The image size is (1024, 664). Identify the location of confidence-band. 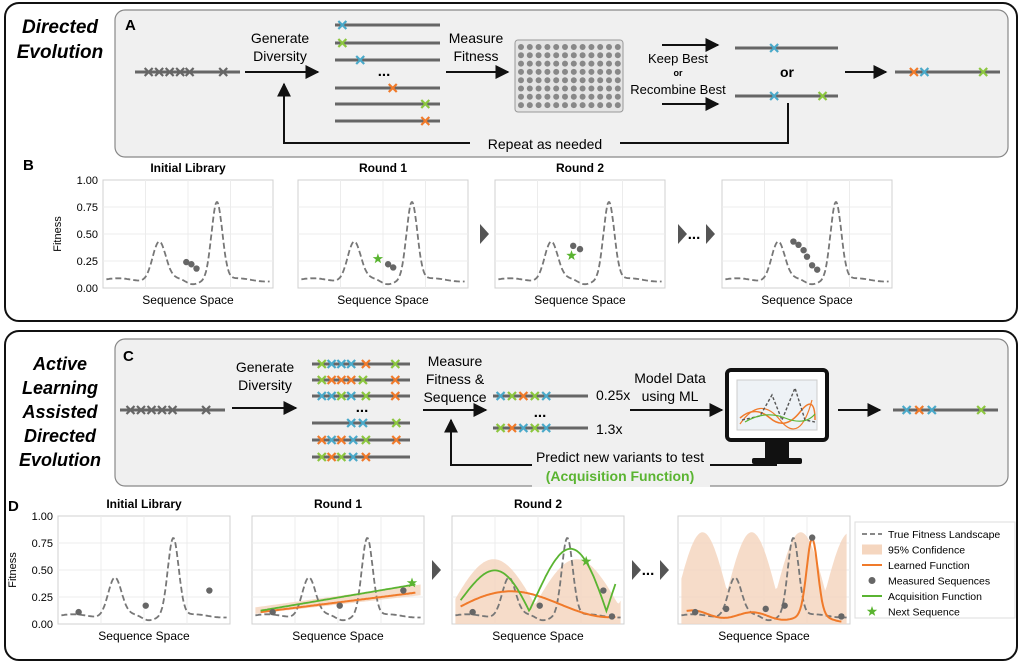
(764, 578).